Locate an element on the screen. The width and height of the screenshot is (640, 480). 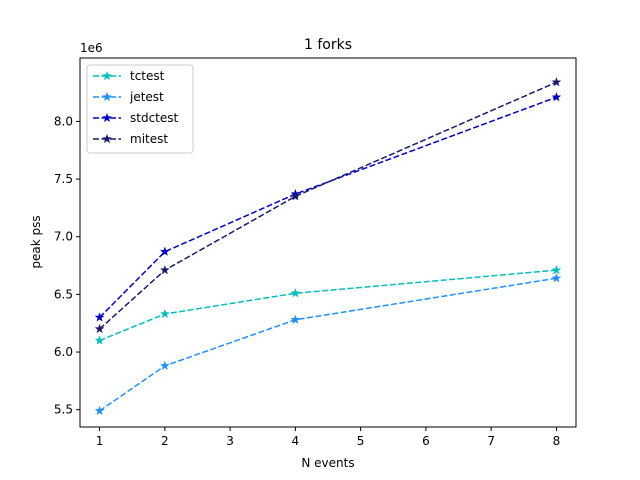
y-tick-label: 7.5 is located at coordinates (63, 179).